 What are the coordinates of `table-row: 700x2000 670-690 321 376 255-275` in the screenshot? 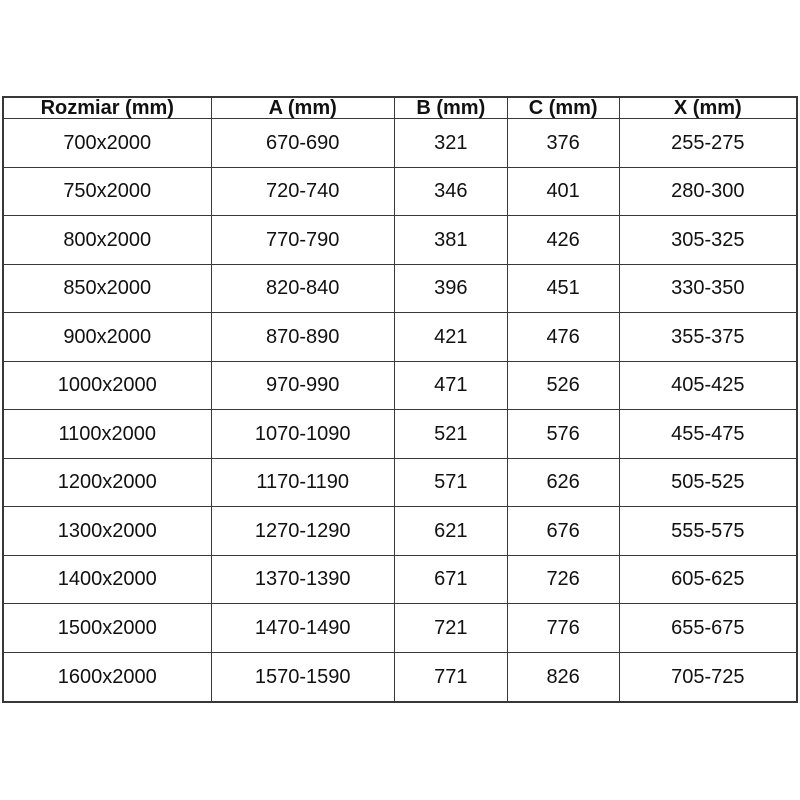 It's located at (400, 143).